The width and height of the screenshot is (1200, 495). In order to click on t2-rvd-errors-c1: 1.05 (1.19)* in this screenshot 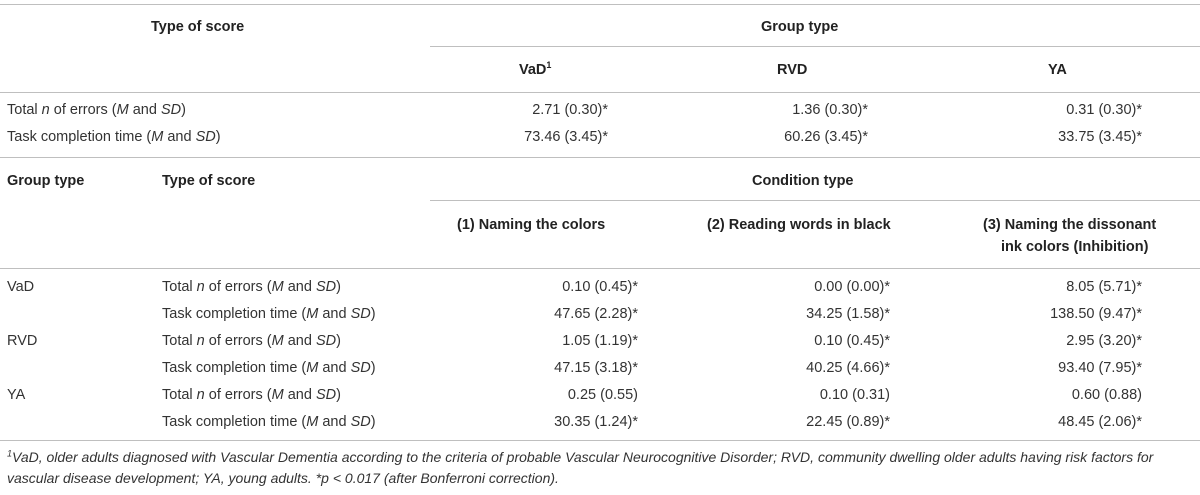, I will do `click(600, 341)`.